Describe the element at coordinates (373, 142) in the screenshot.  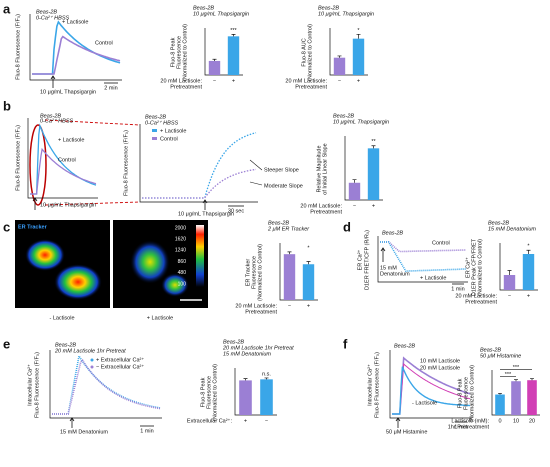
I see `significance: **` at that location.